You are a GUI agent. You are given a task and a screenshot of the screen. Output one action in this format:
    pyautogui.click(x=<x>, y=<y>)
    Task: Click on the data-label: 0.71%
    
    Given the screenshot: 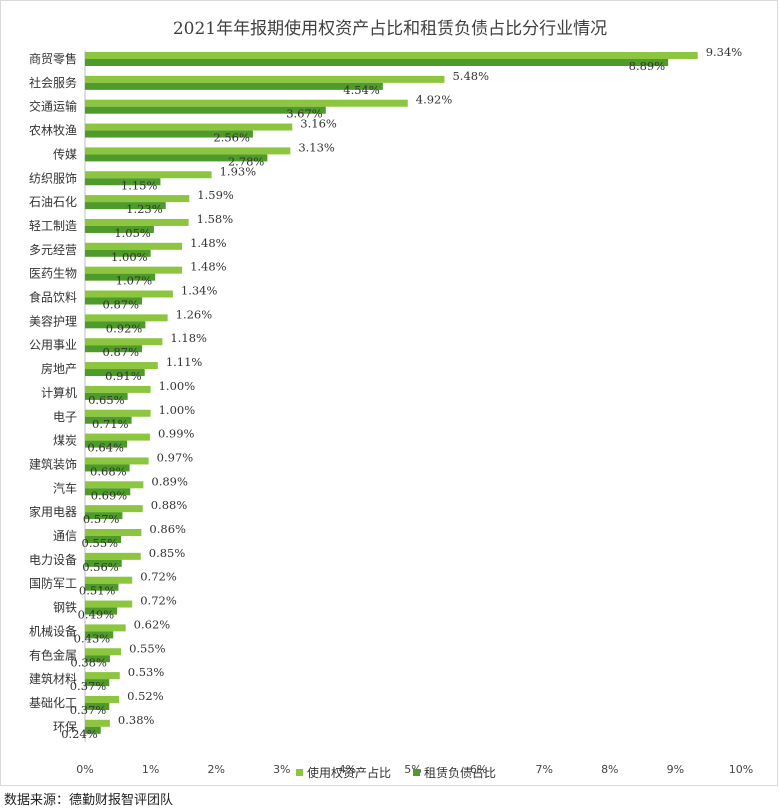 What is the action you would take?
    pyautogui.click(x=110, y=424)
    